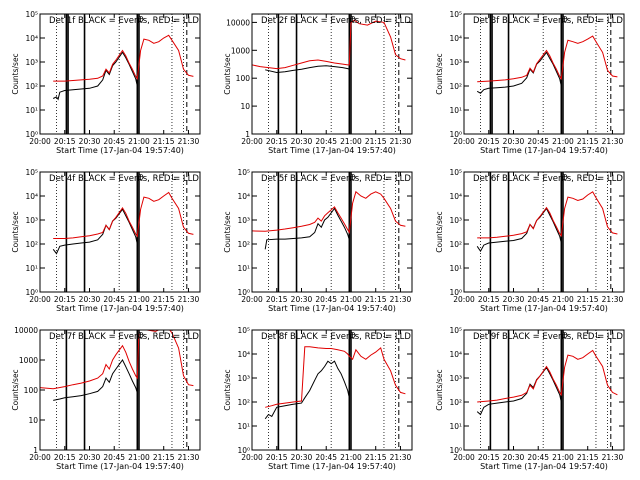 This screenshot has width=640, height=480. What do you see at coordinates (124, 179) in the screenshot?
I see `panel-title: Det 4f BLACK = Events, RED = LLD` at bounding box center [124, 179].